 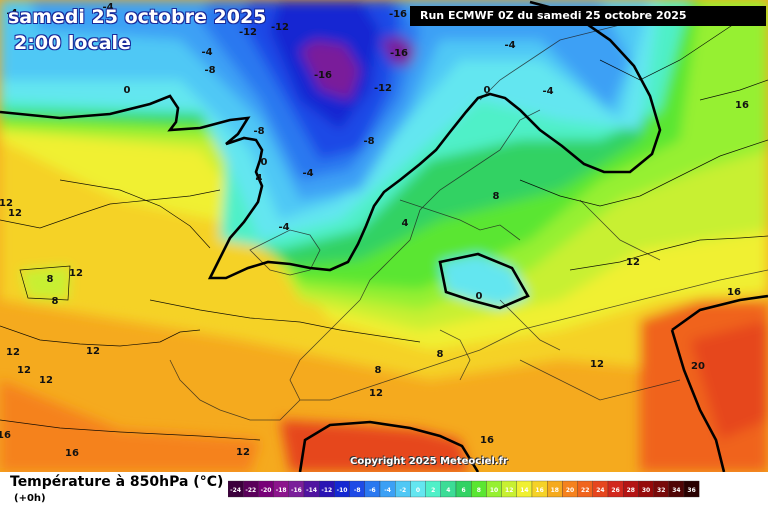 I want to click on scale-tick-label: 36, so click(x=691, y=490).